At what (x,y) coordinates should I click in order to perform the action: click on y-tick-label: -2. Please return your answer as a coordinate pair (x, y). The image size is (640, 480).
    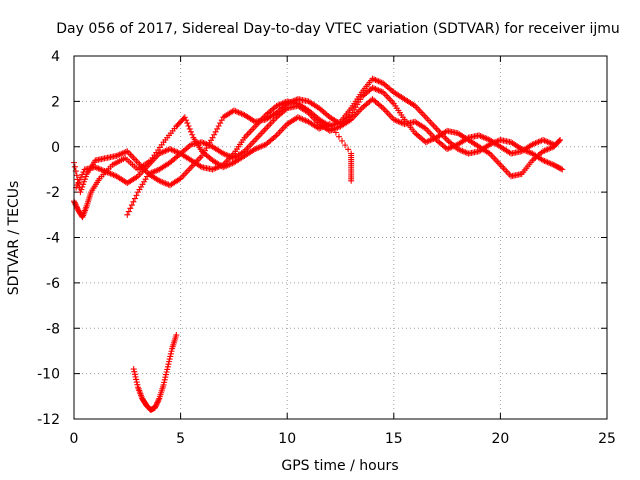
    Looking at the image, I should click on (53, 193).